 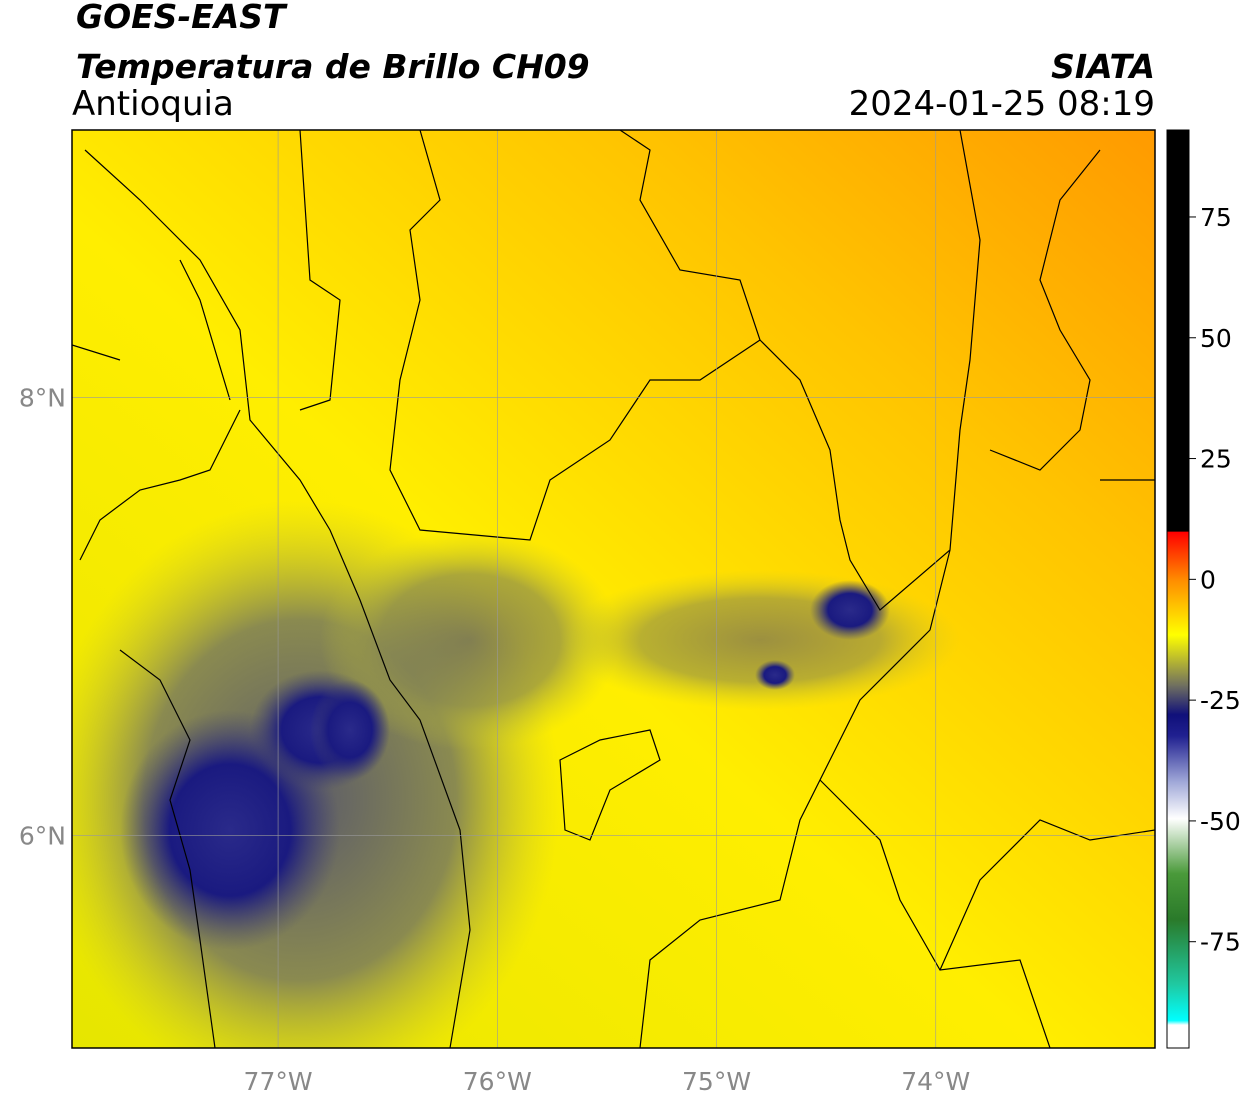 What do you see at coordinates (716, 1081) in the screenshot?
I see `x-tick-label: 75°W` at bounding box center [716, 1081].